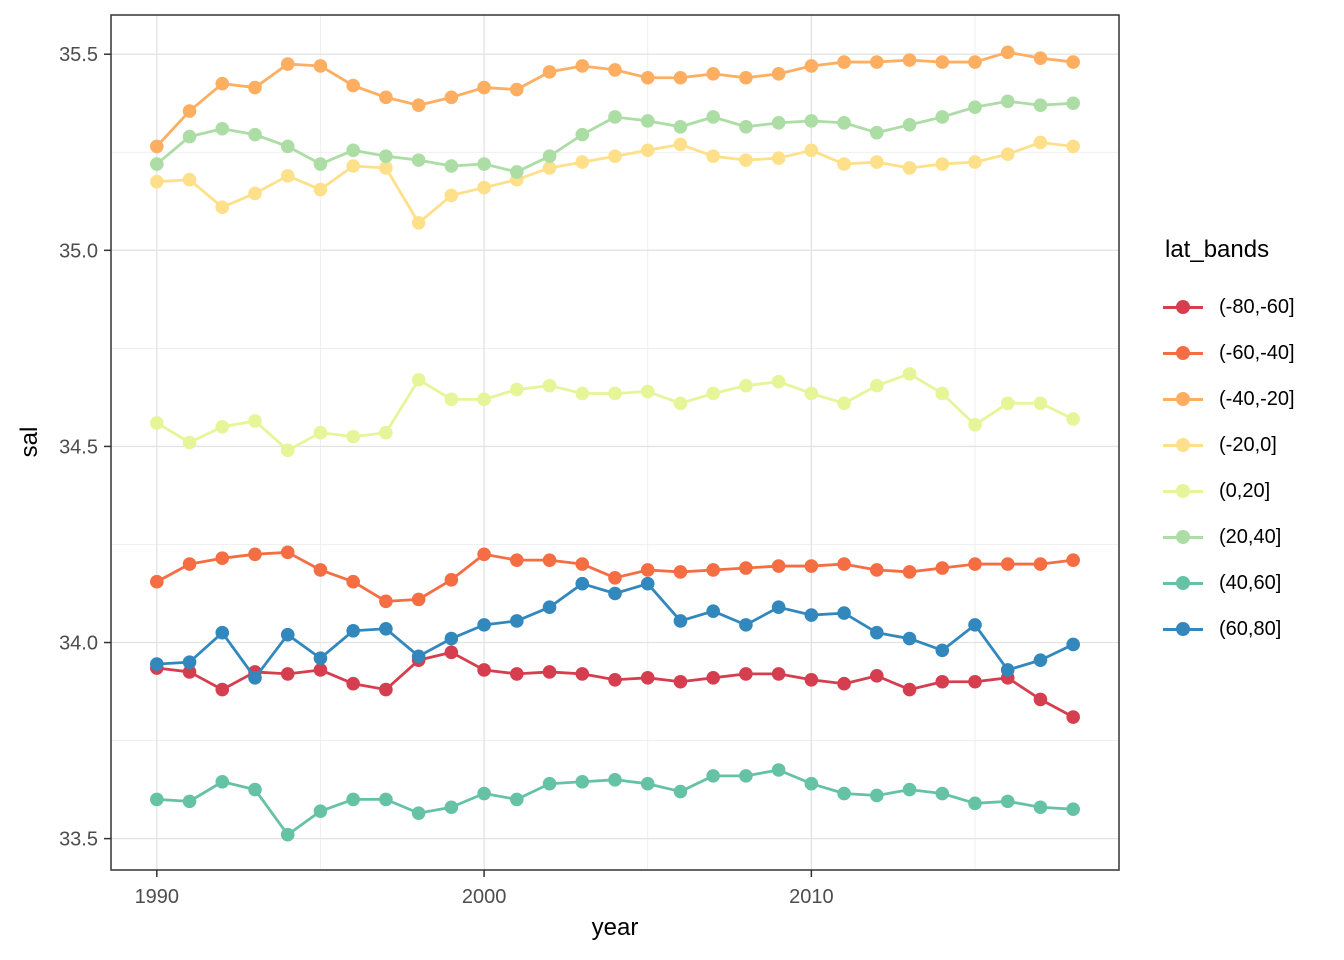 The image size is (1344, 960). I want to click on series-(60,80], so click(615, 630).